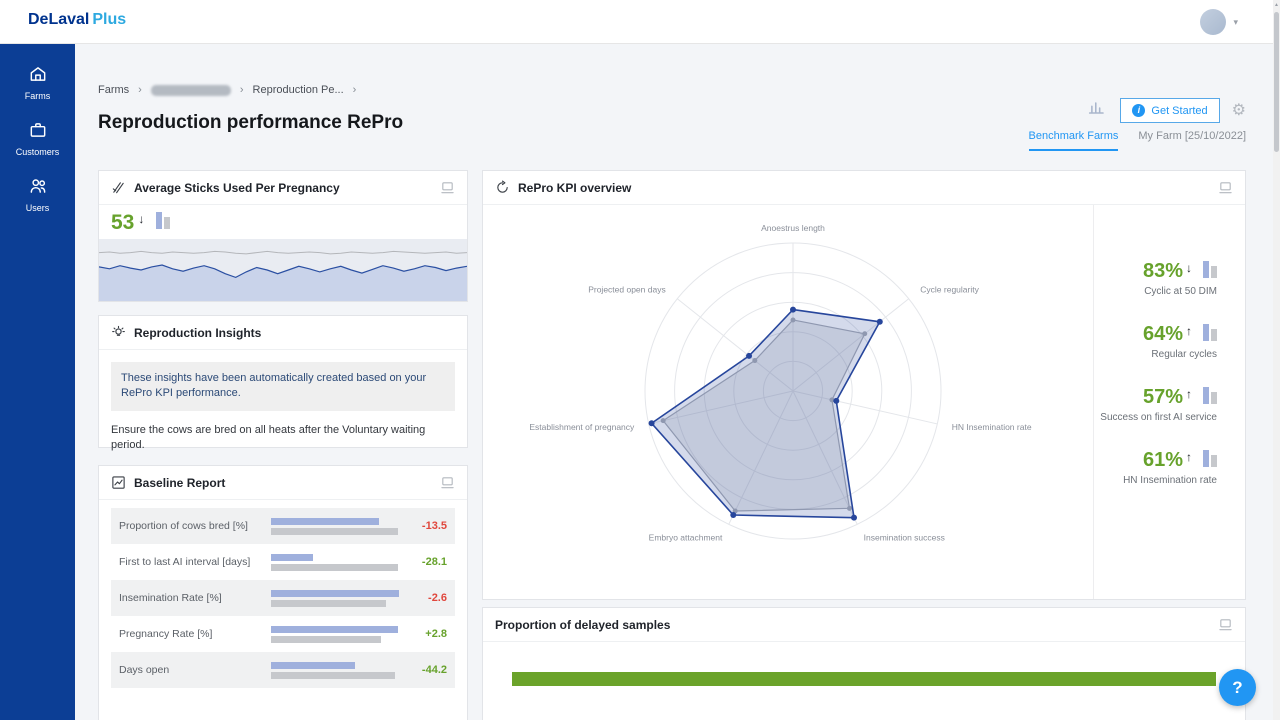  I want to click on avatar, so click(1213, 22).